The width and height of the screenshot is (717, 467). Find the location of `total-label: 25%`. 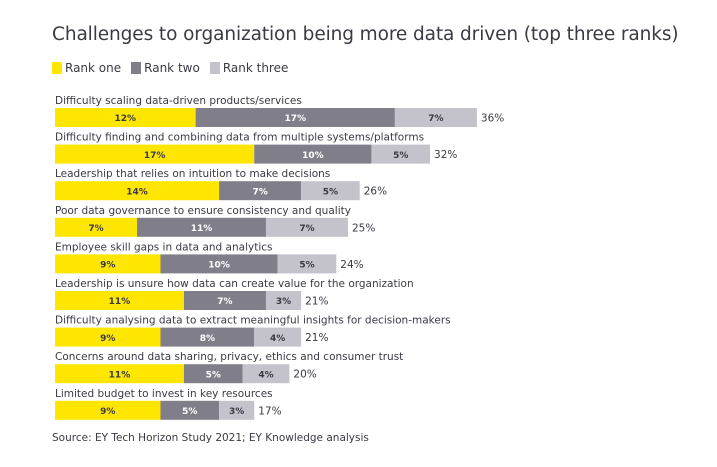

total-label: 25% is located at coordinates (363, 228).